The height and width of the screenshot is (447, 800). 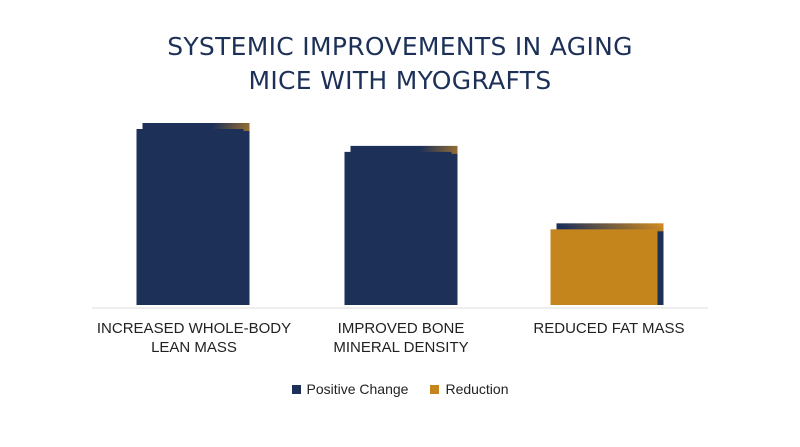 I want to click on legend-item-positive: Positive Change, so click(x=350, y=389).